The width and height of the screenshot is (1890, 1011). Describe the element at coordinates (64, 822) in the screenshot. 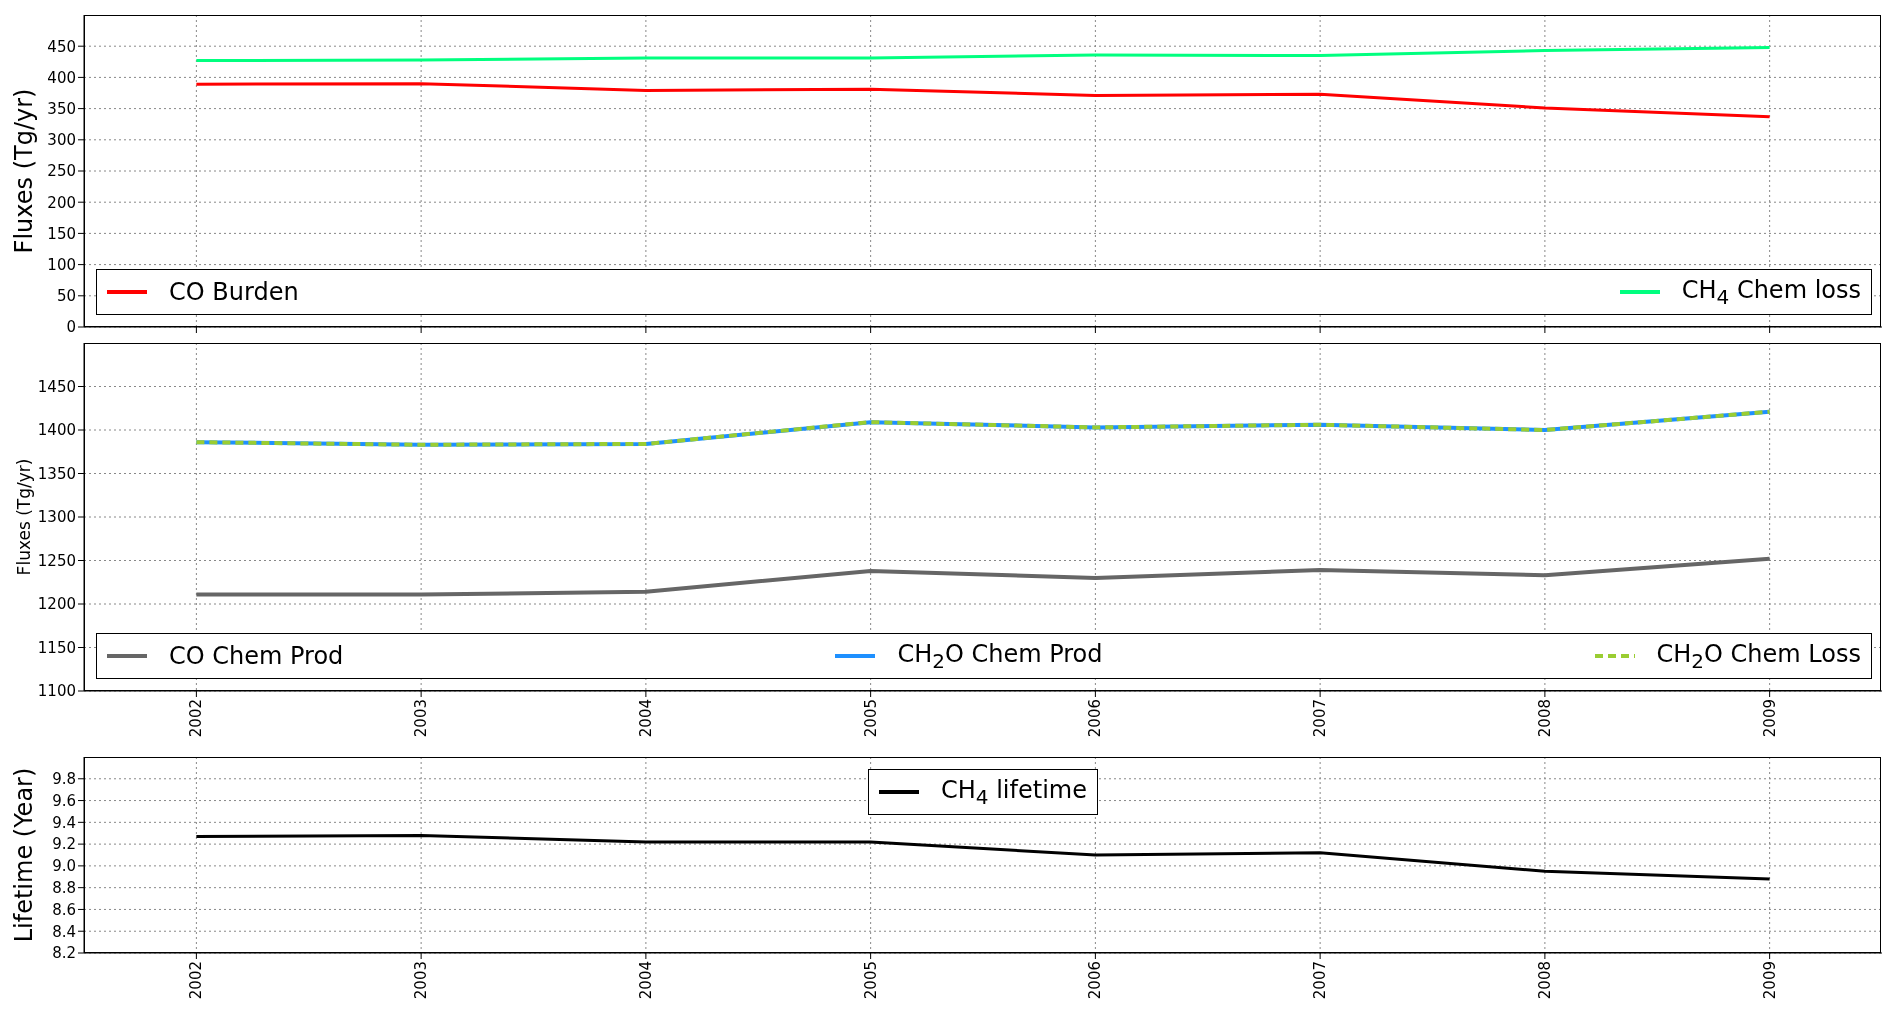

I see `y-tick-label: 9.4` at that location.